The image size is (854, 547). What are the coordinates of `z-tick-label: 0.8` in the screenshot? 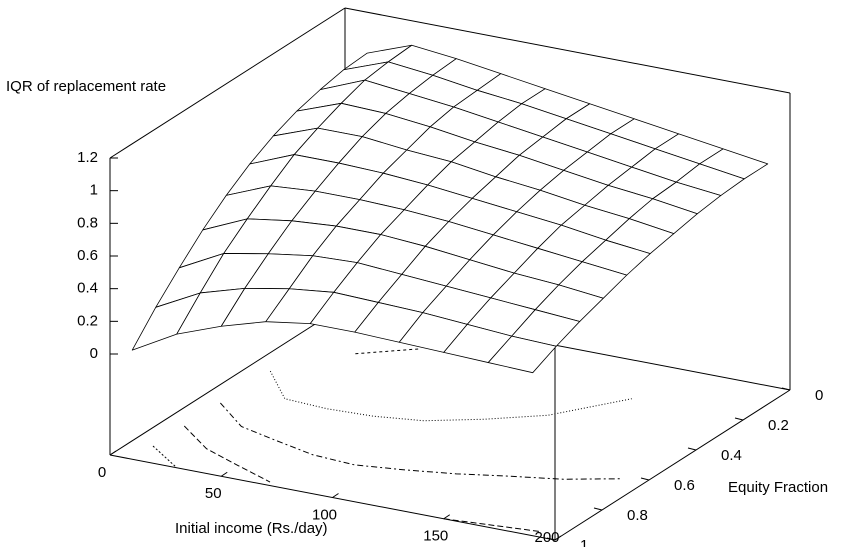 It's located at (87, 222).